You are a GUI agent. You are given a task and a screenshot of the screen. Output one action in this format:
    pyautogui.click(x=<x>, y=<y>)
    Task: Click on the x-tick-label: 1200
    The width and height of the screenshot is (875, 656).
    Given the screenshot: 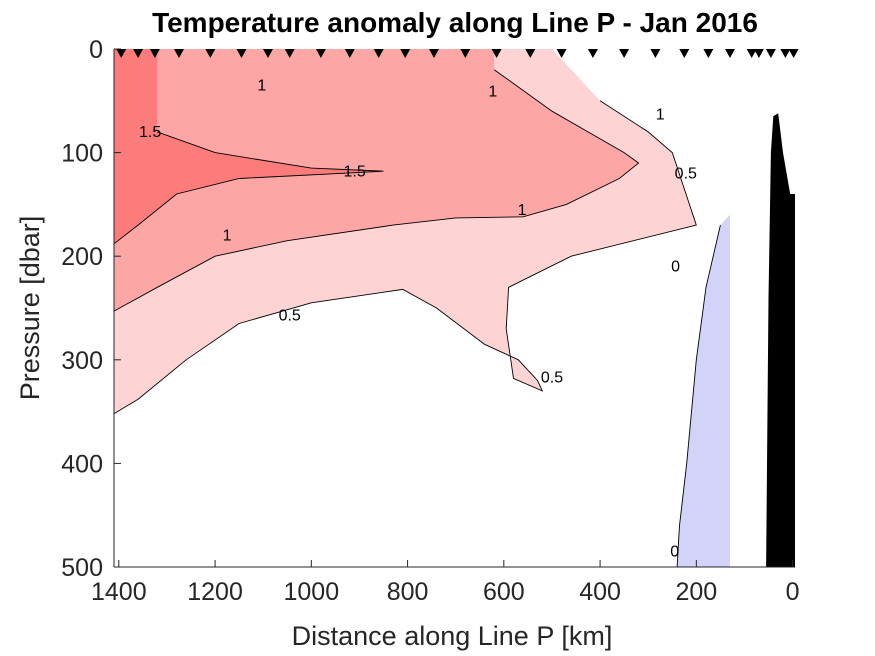 What is the action you would take?
    pyautogui.click(x=215, y=592)
    